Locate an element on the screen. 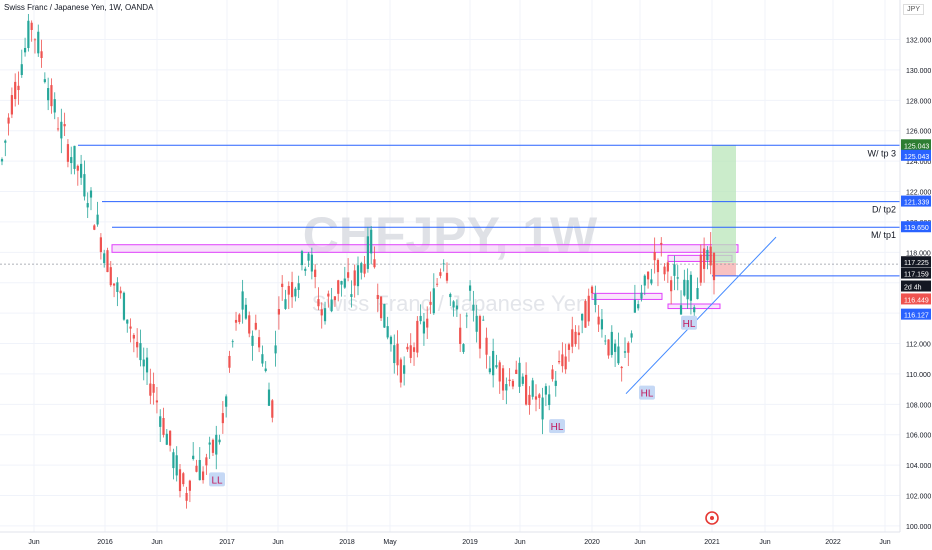  y-tick-label: 112.000 is located at coordinates (918, 345).